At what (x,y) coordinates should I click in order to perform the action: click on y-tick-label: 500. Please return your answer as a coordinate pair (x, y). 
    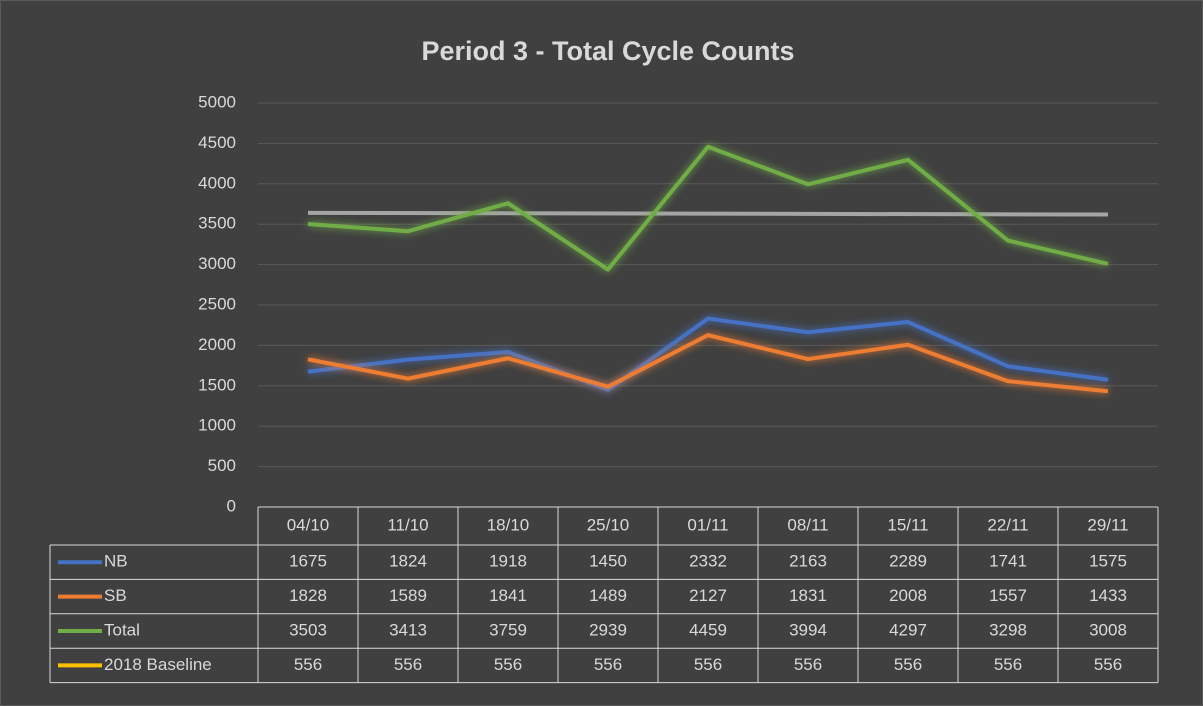
    Looking at the image, I should click on (222, 465).